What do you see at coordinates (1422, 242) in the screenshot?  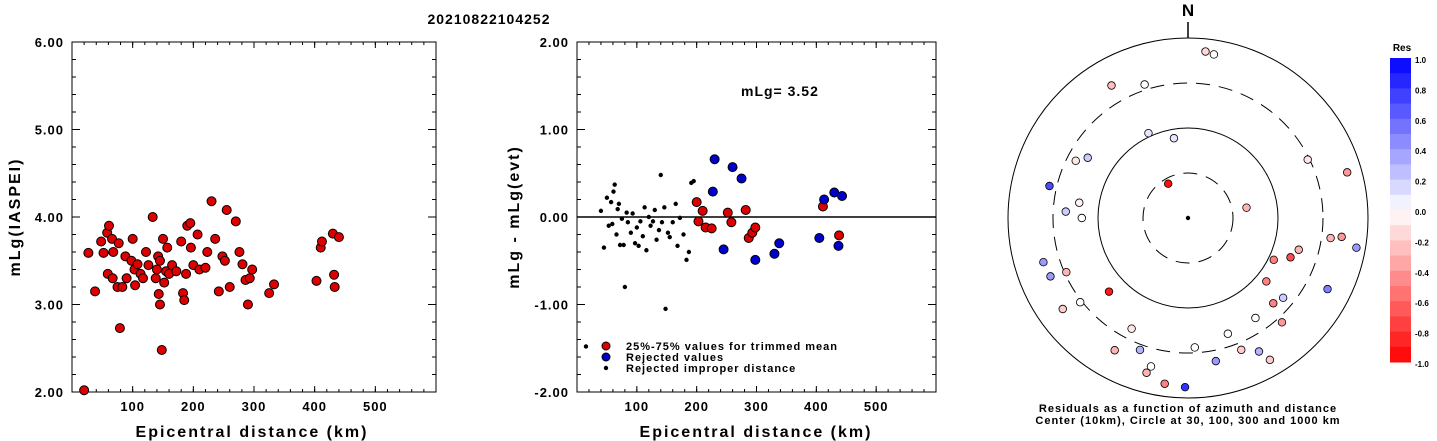 I see `colorbar-tick-label: -0.2` at bounding box center [1422, 242].